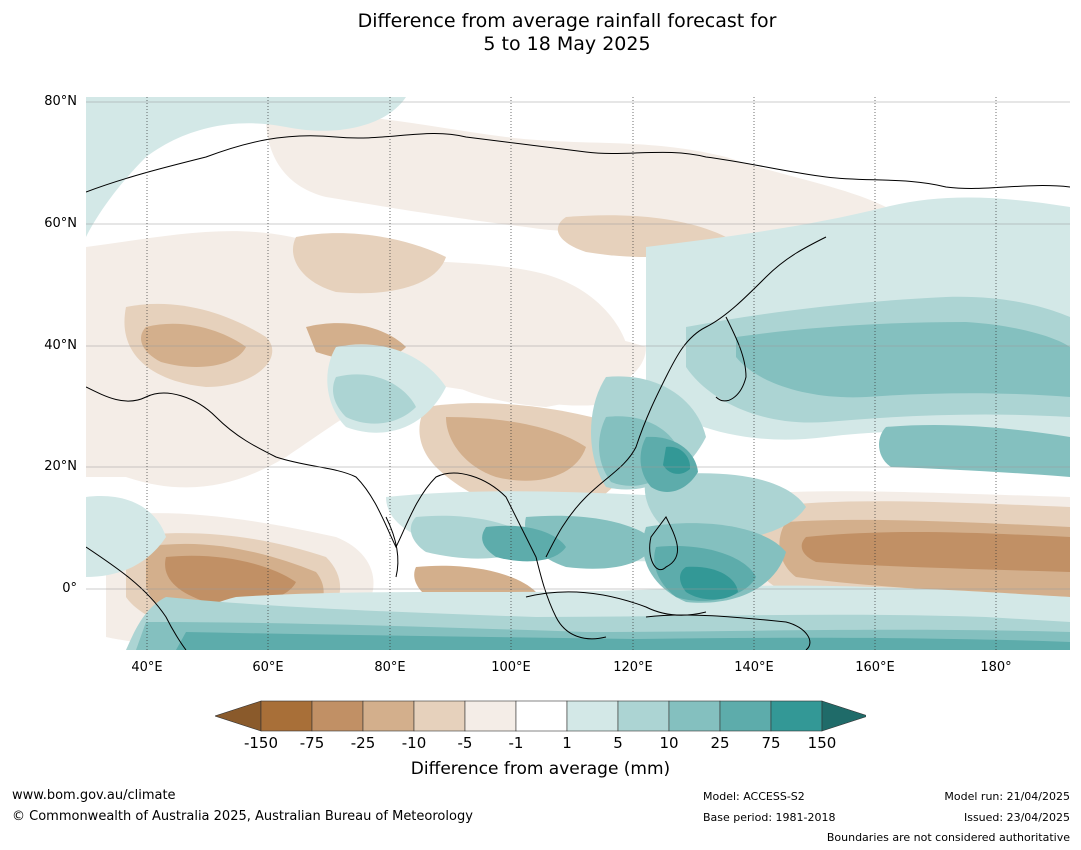  Describe the element at coordinates (516, 743) in the screenshot. I see `colorbar-tick-label: -1` at that location.